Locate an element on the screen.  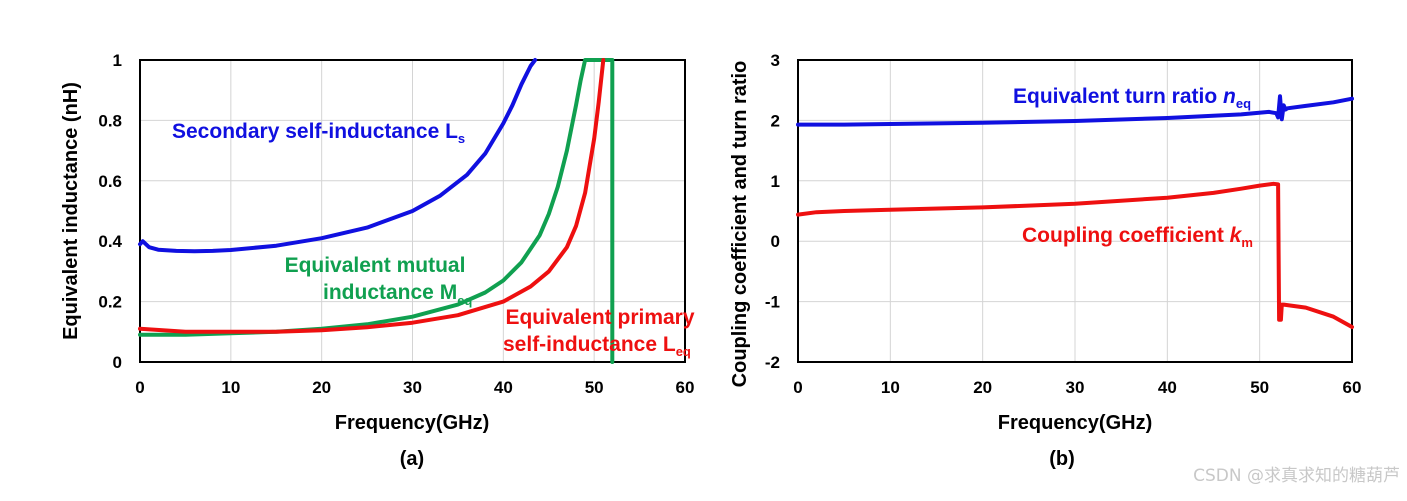
chart-b-y-tick-label: -1 is located at coordinates (772, 302).